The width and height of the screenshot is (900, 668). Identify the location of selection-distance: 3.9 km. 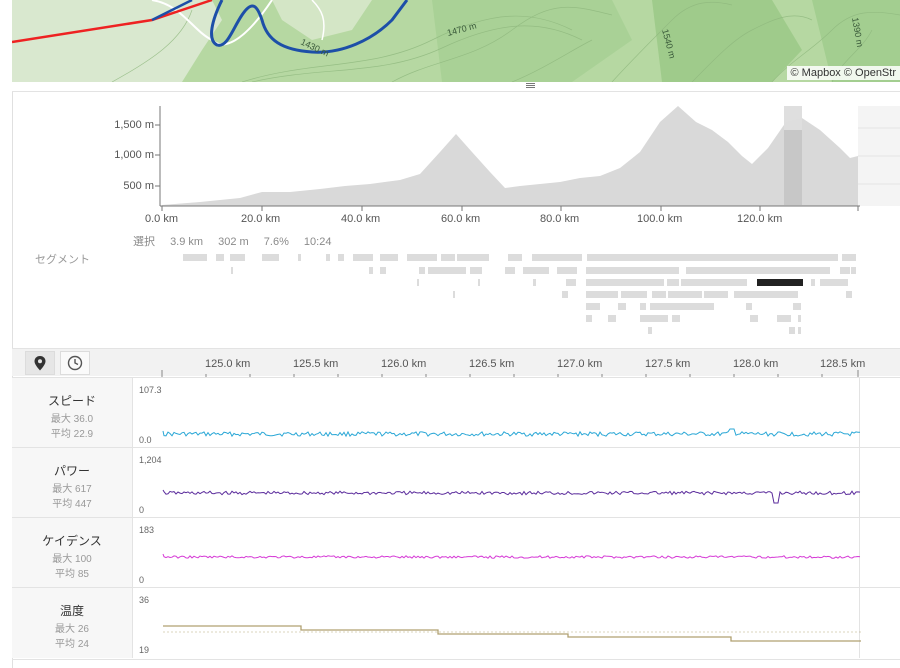
(187, 242).